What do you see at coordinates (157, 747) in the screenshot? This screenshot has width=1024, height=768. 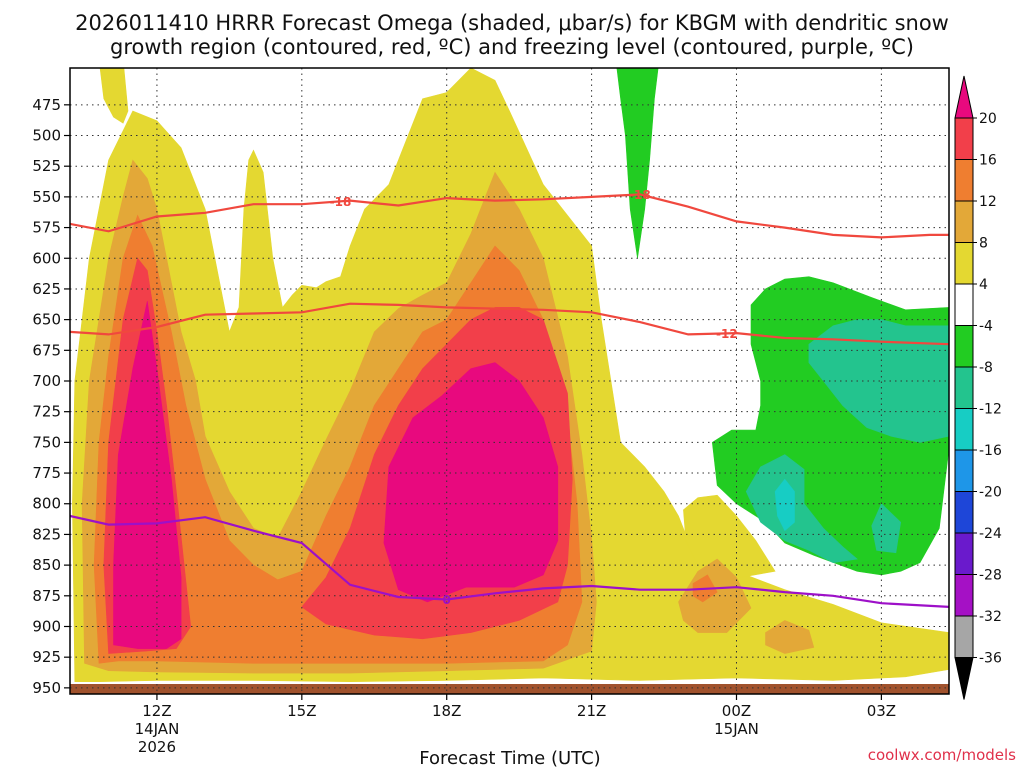 I see `x-tick-year-label: 2026` at bounding box center [157, 747].